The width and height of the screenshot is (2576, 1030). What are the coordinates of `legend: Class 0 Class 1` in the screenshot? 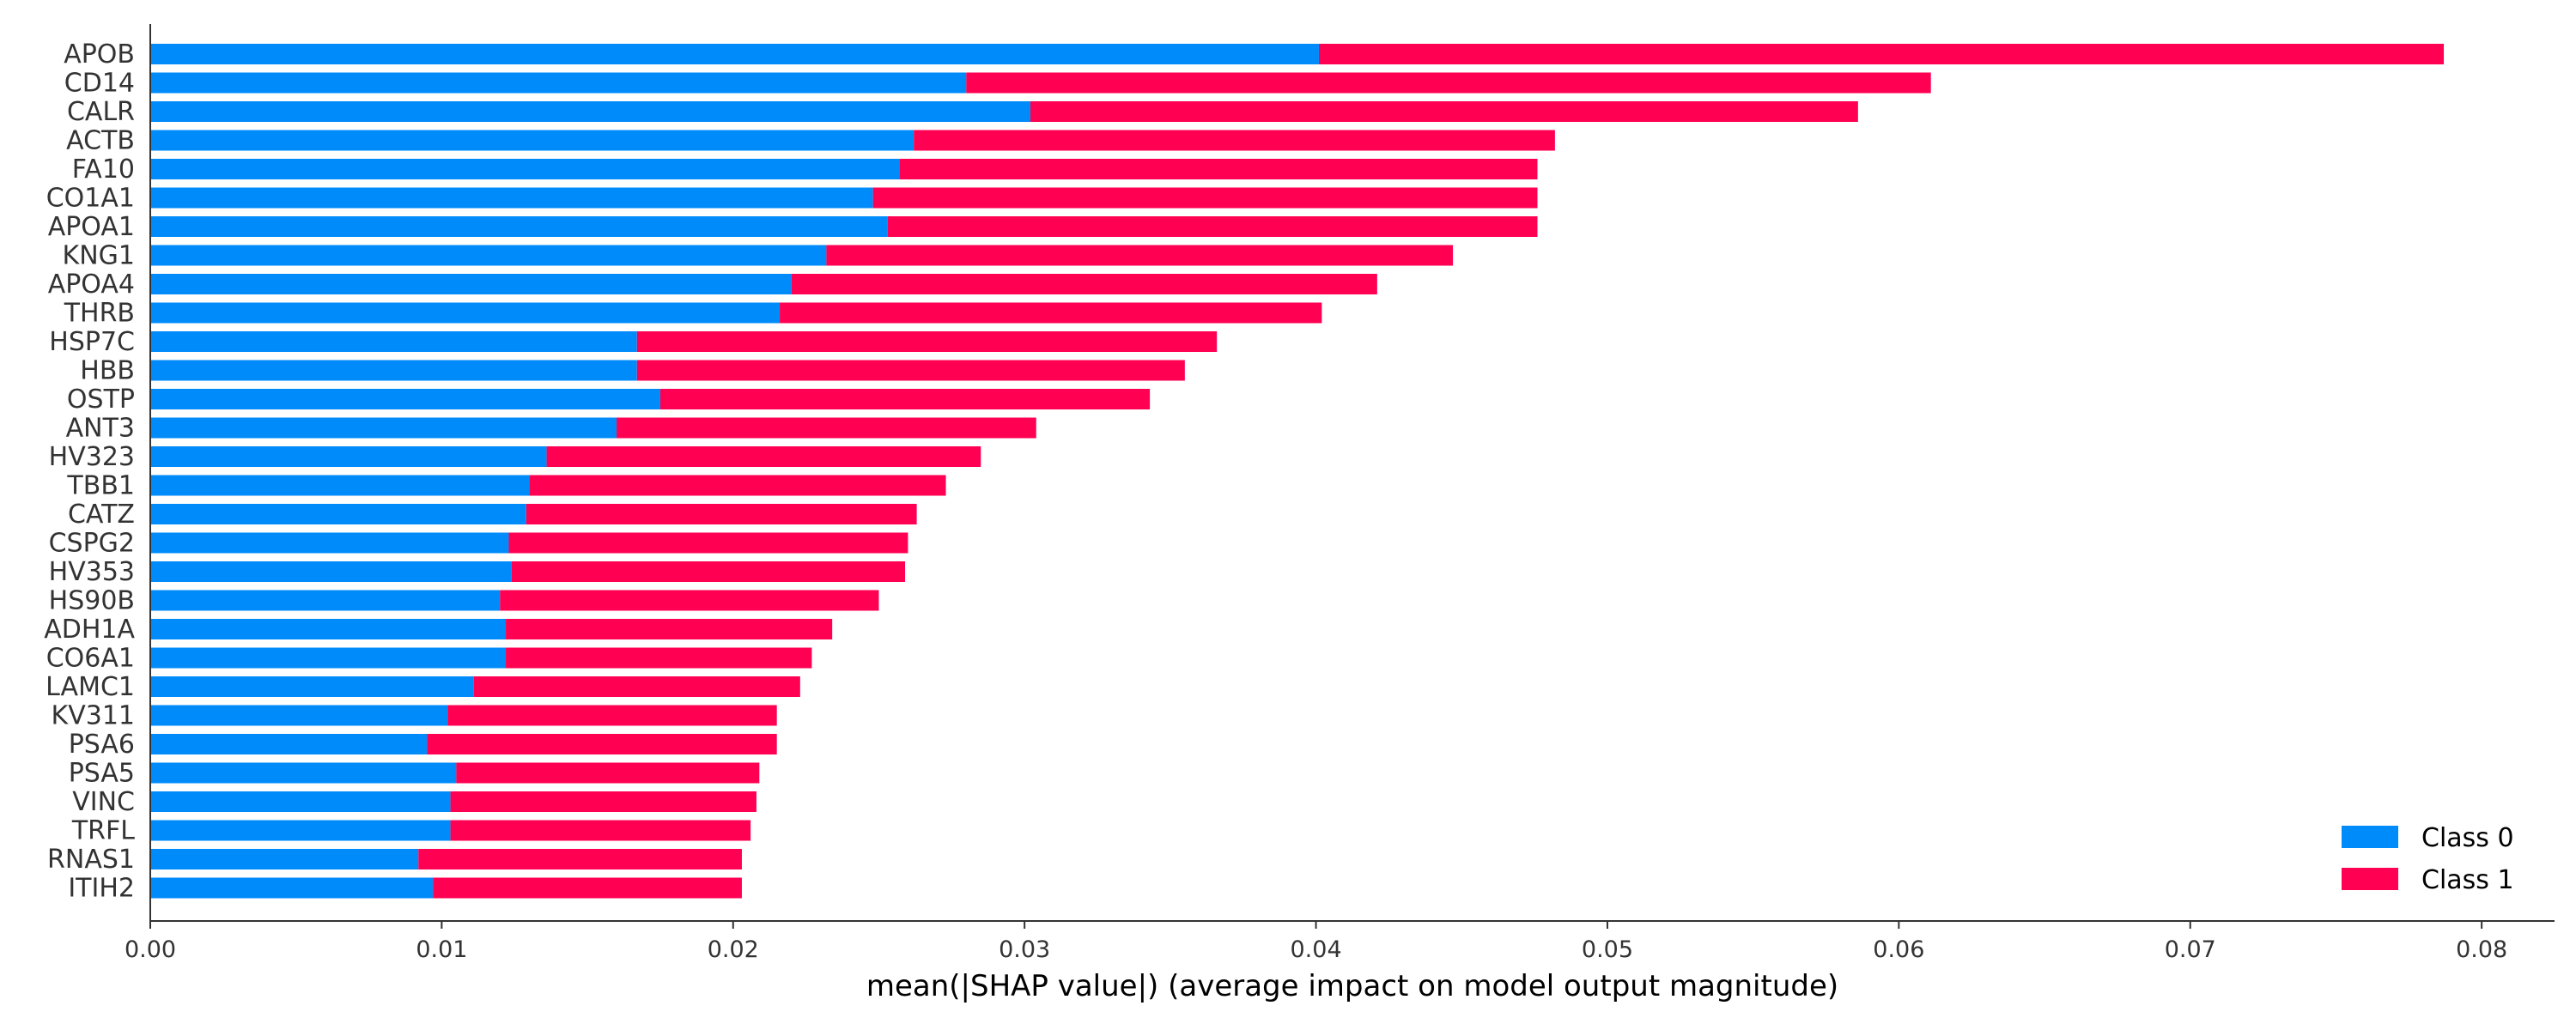 It's located at (2428, 859).